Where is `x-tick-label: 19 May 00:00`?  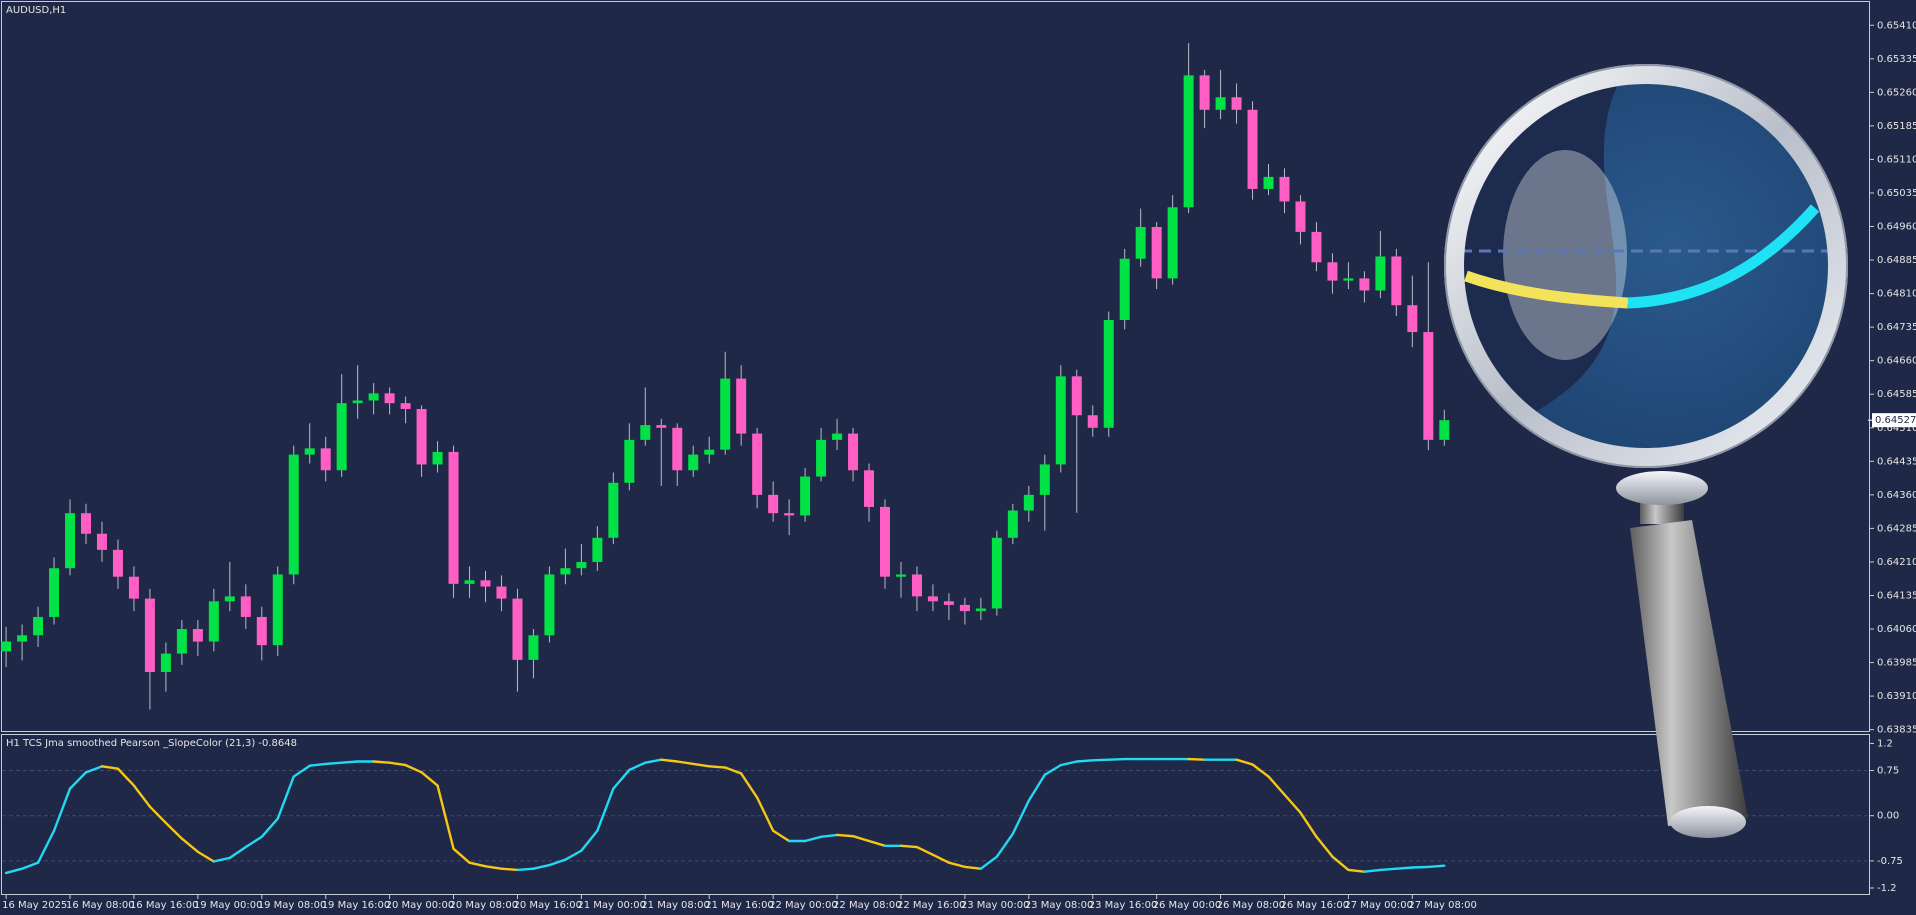 x-tick-label: 19 May 00:00 is located at coordinates (228, 905).